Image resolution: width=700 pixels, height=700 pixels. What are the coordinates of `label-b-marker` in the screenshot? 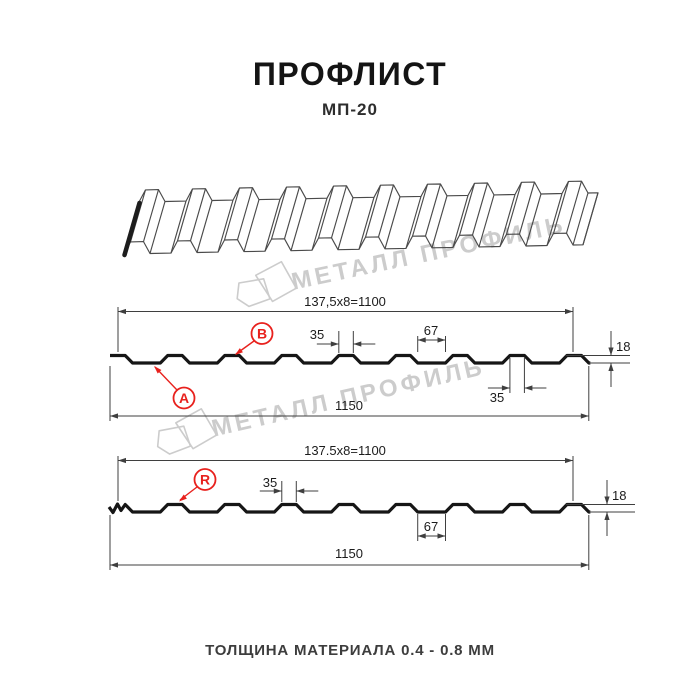 It's located at (262, 333).